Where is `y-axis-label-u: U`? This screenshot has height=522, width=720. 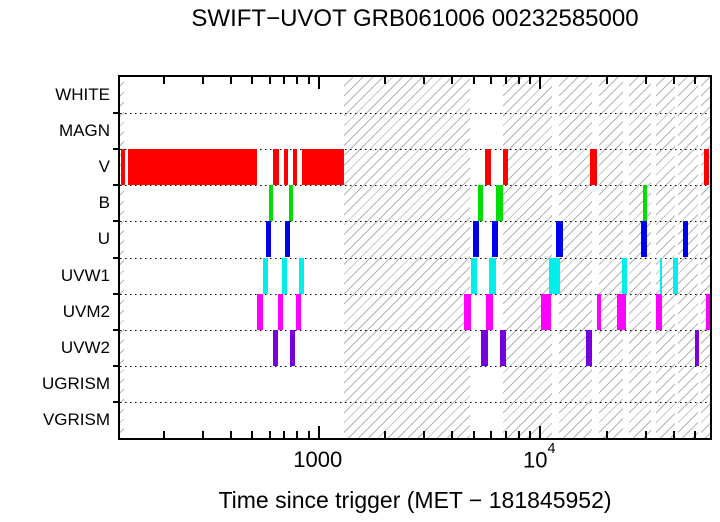
y-axis-label-u: U is located at coordinates (103, 239).